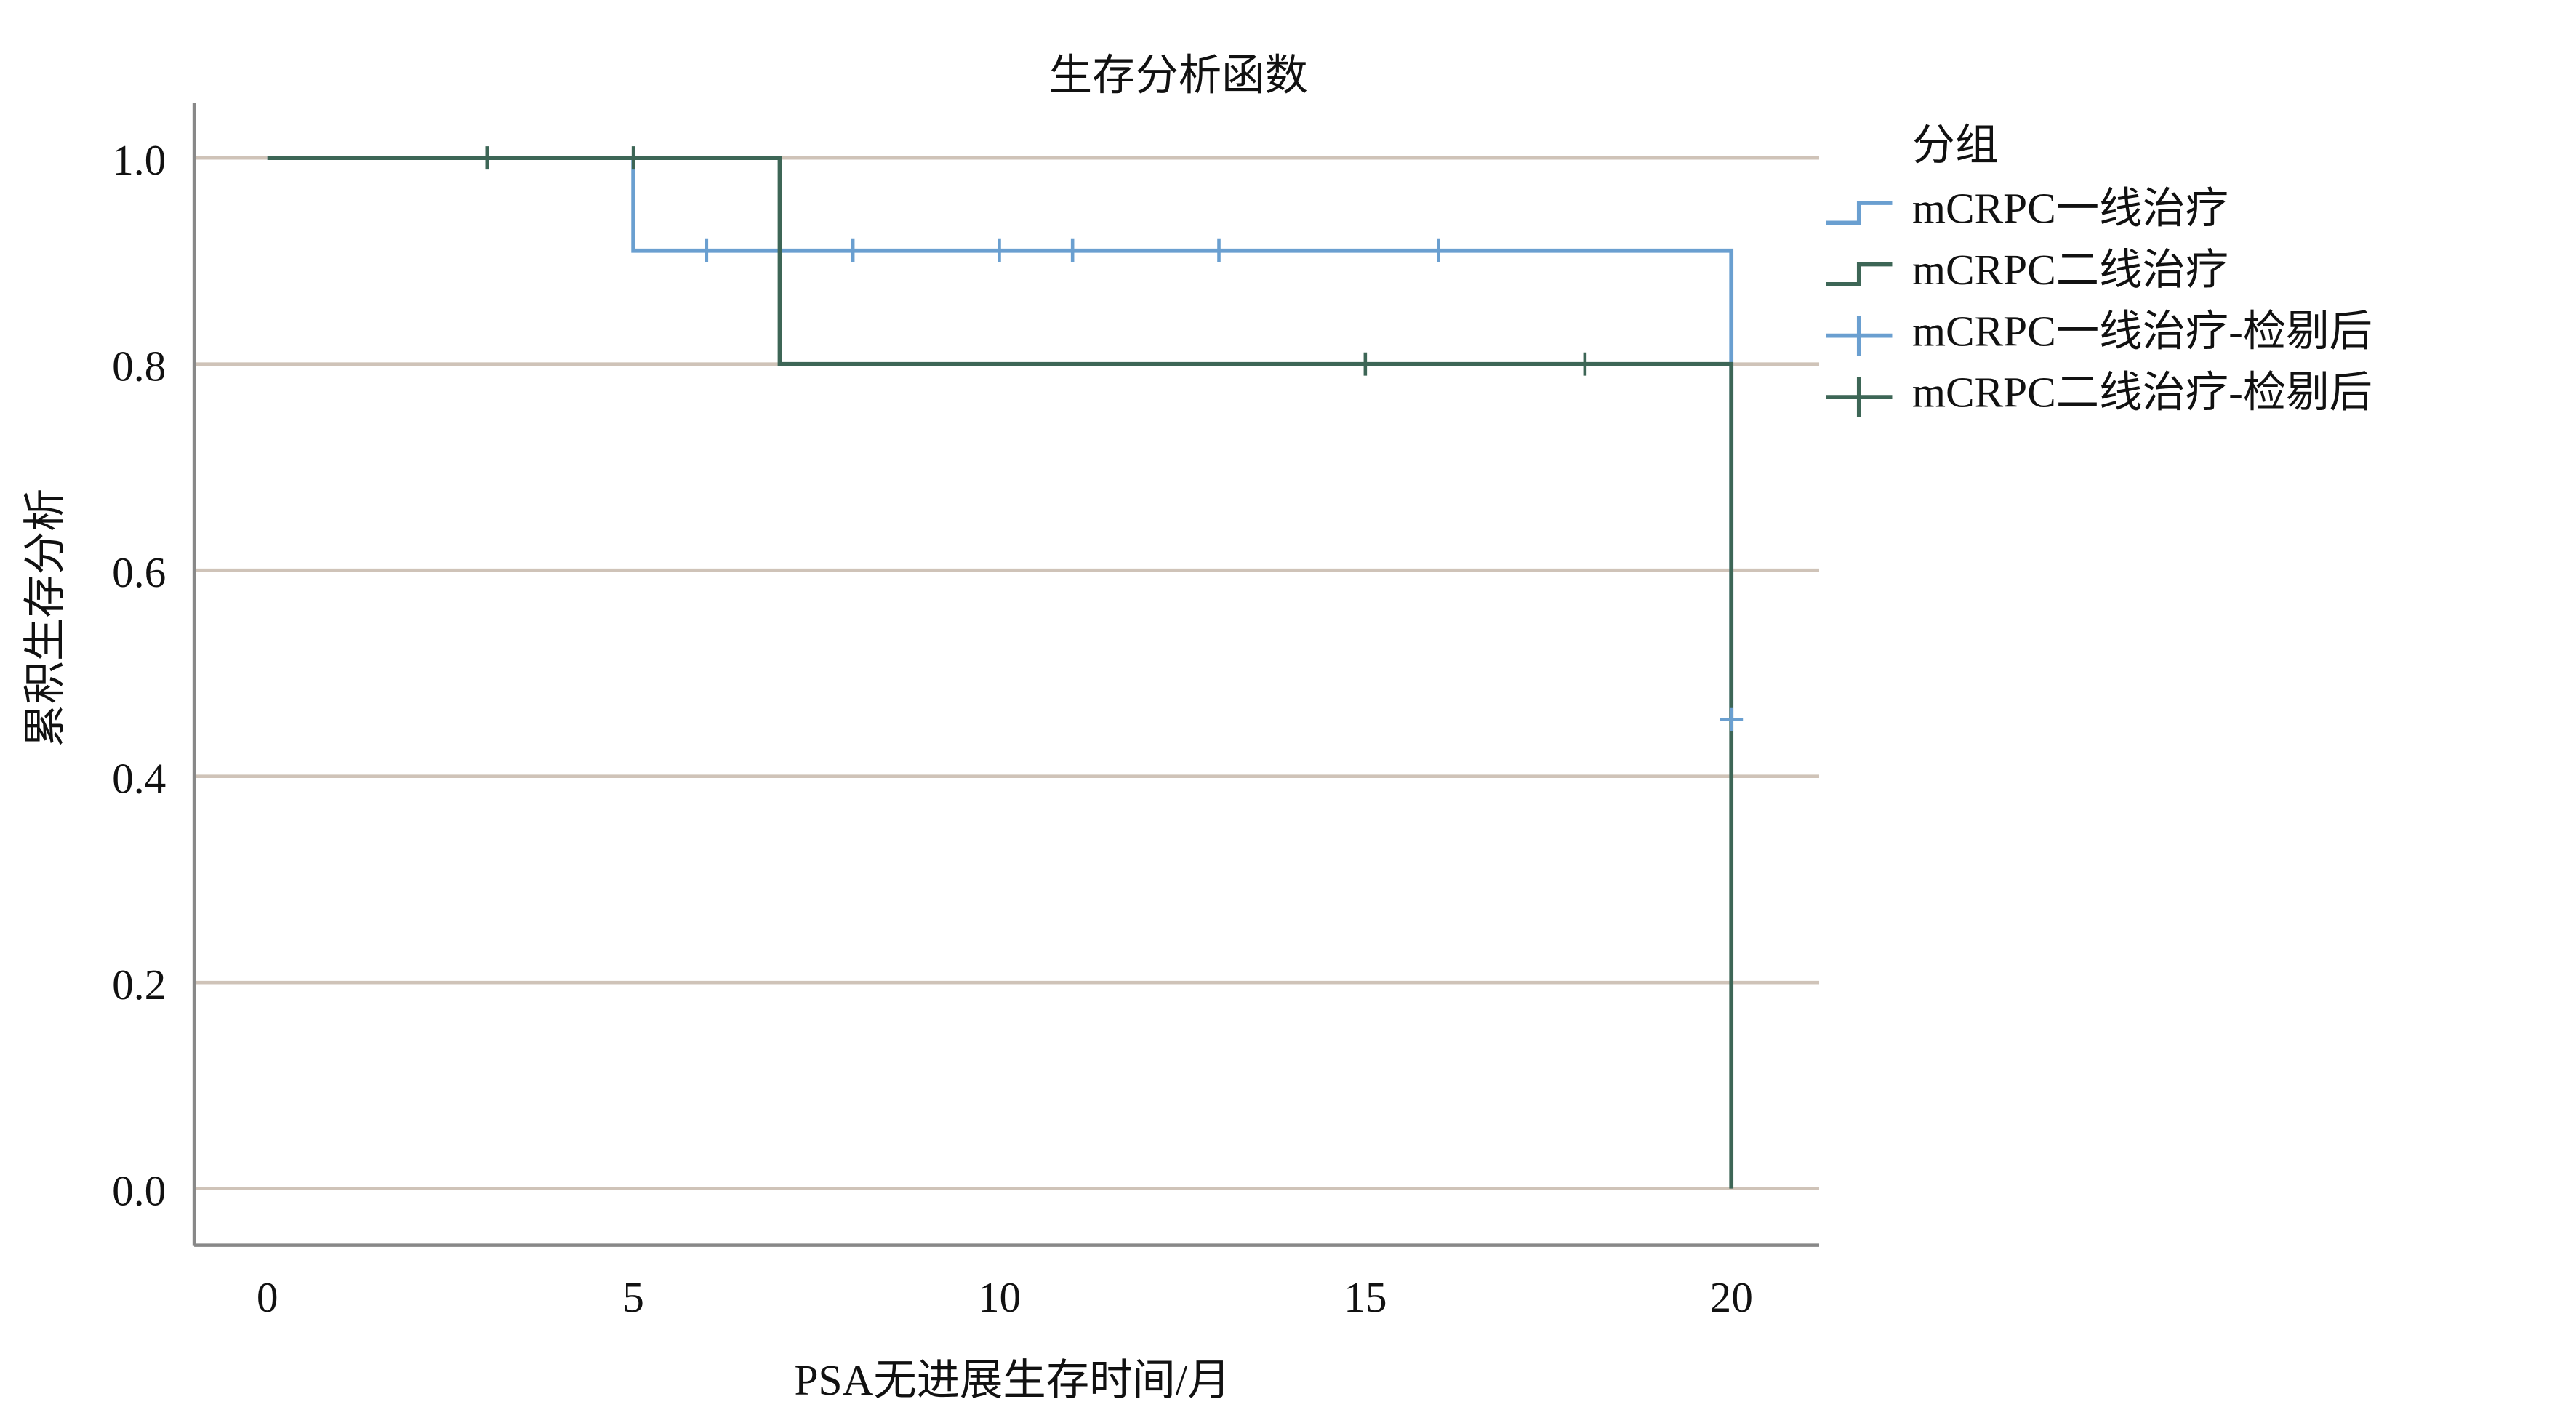  I want to click on legend-label: mCRPC二线治疗, so click(2070, 270).